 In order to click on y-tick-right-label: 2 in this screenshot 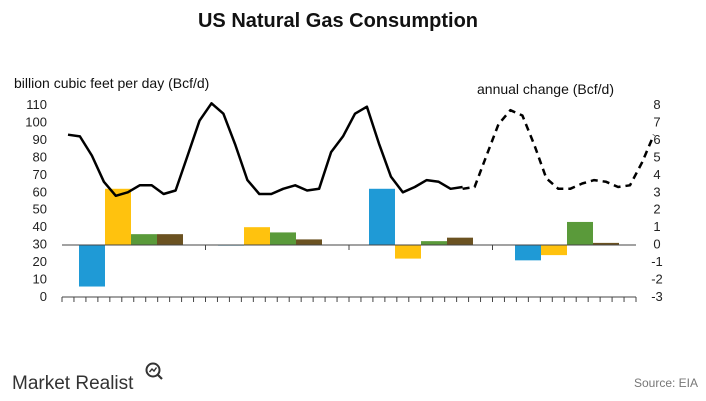, I will do `click(656, 209)`.